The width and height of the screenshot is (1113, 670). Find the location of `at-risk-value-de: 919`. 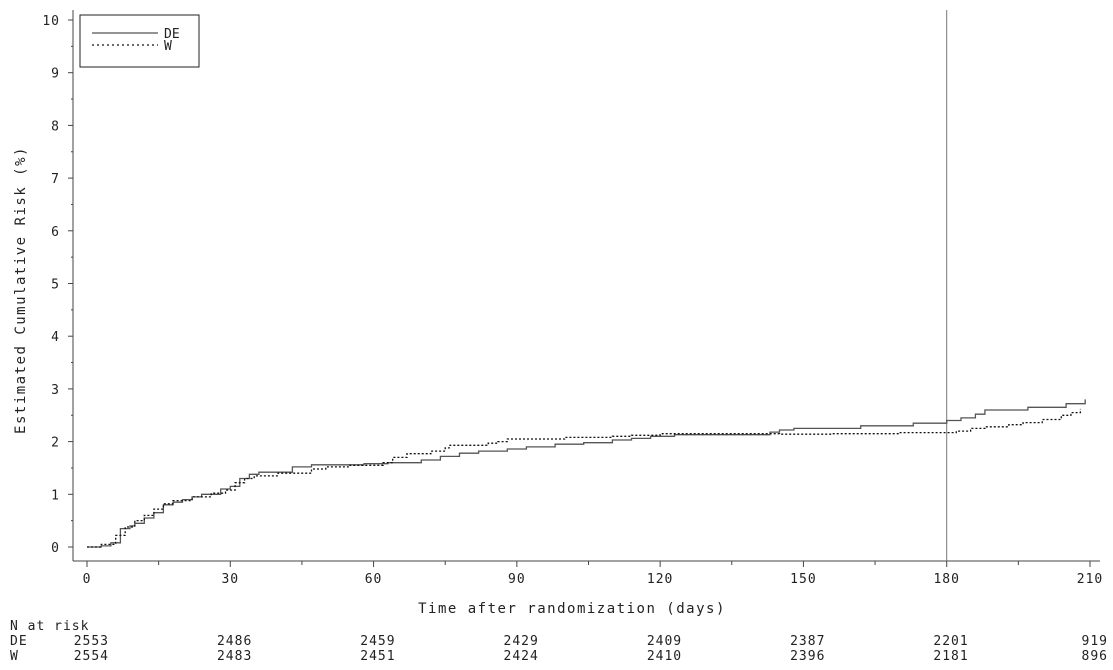

at-risk-value-de: 919 is located at coordinates (1095, 641).